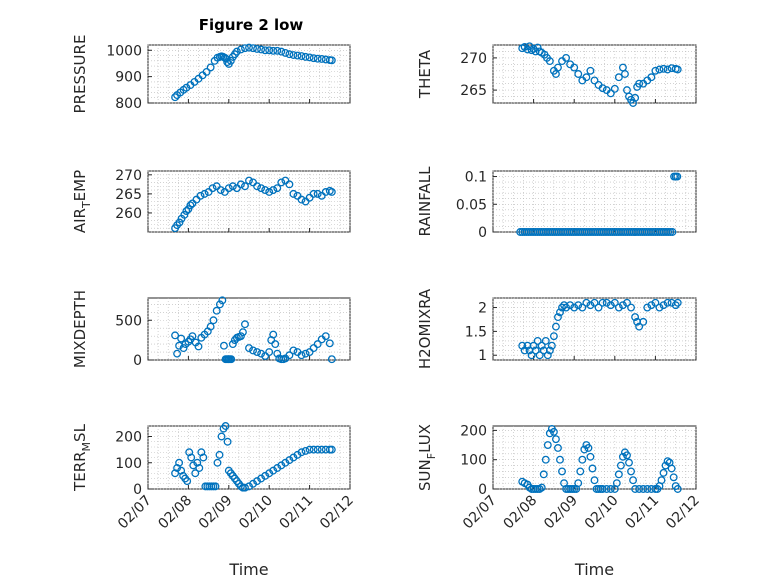 This screenshot has width=778, height=583. What do you see at coordinates (521, 513) in the screenshot?
I see `date-tick-label: 02/08` at bounding box center [521, 513].